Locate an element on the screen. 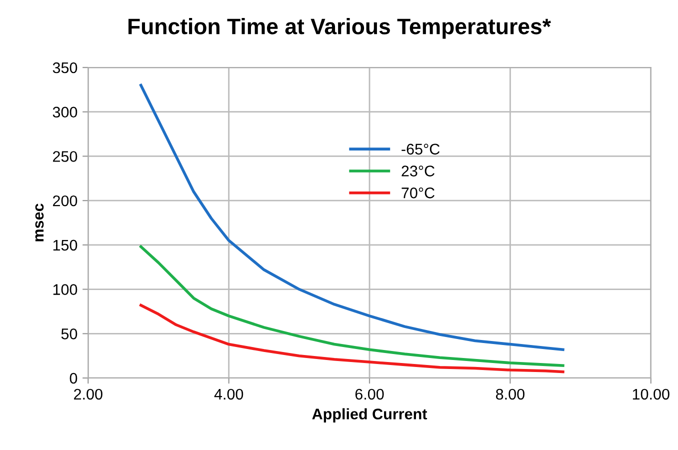 This screenshot has height=450, width=678. x-tick-label: 10.00 is located at coordinates (651, 394).